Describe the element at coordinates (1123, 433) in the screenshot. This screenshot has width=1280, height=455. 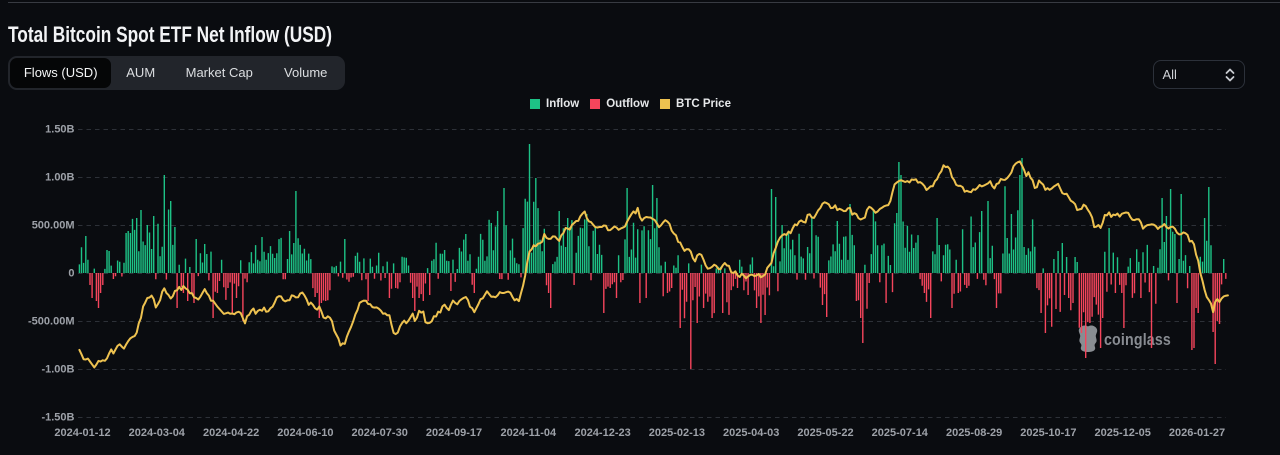
I see `svg-text: 2025-12-05` at that location.